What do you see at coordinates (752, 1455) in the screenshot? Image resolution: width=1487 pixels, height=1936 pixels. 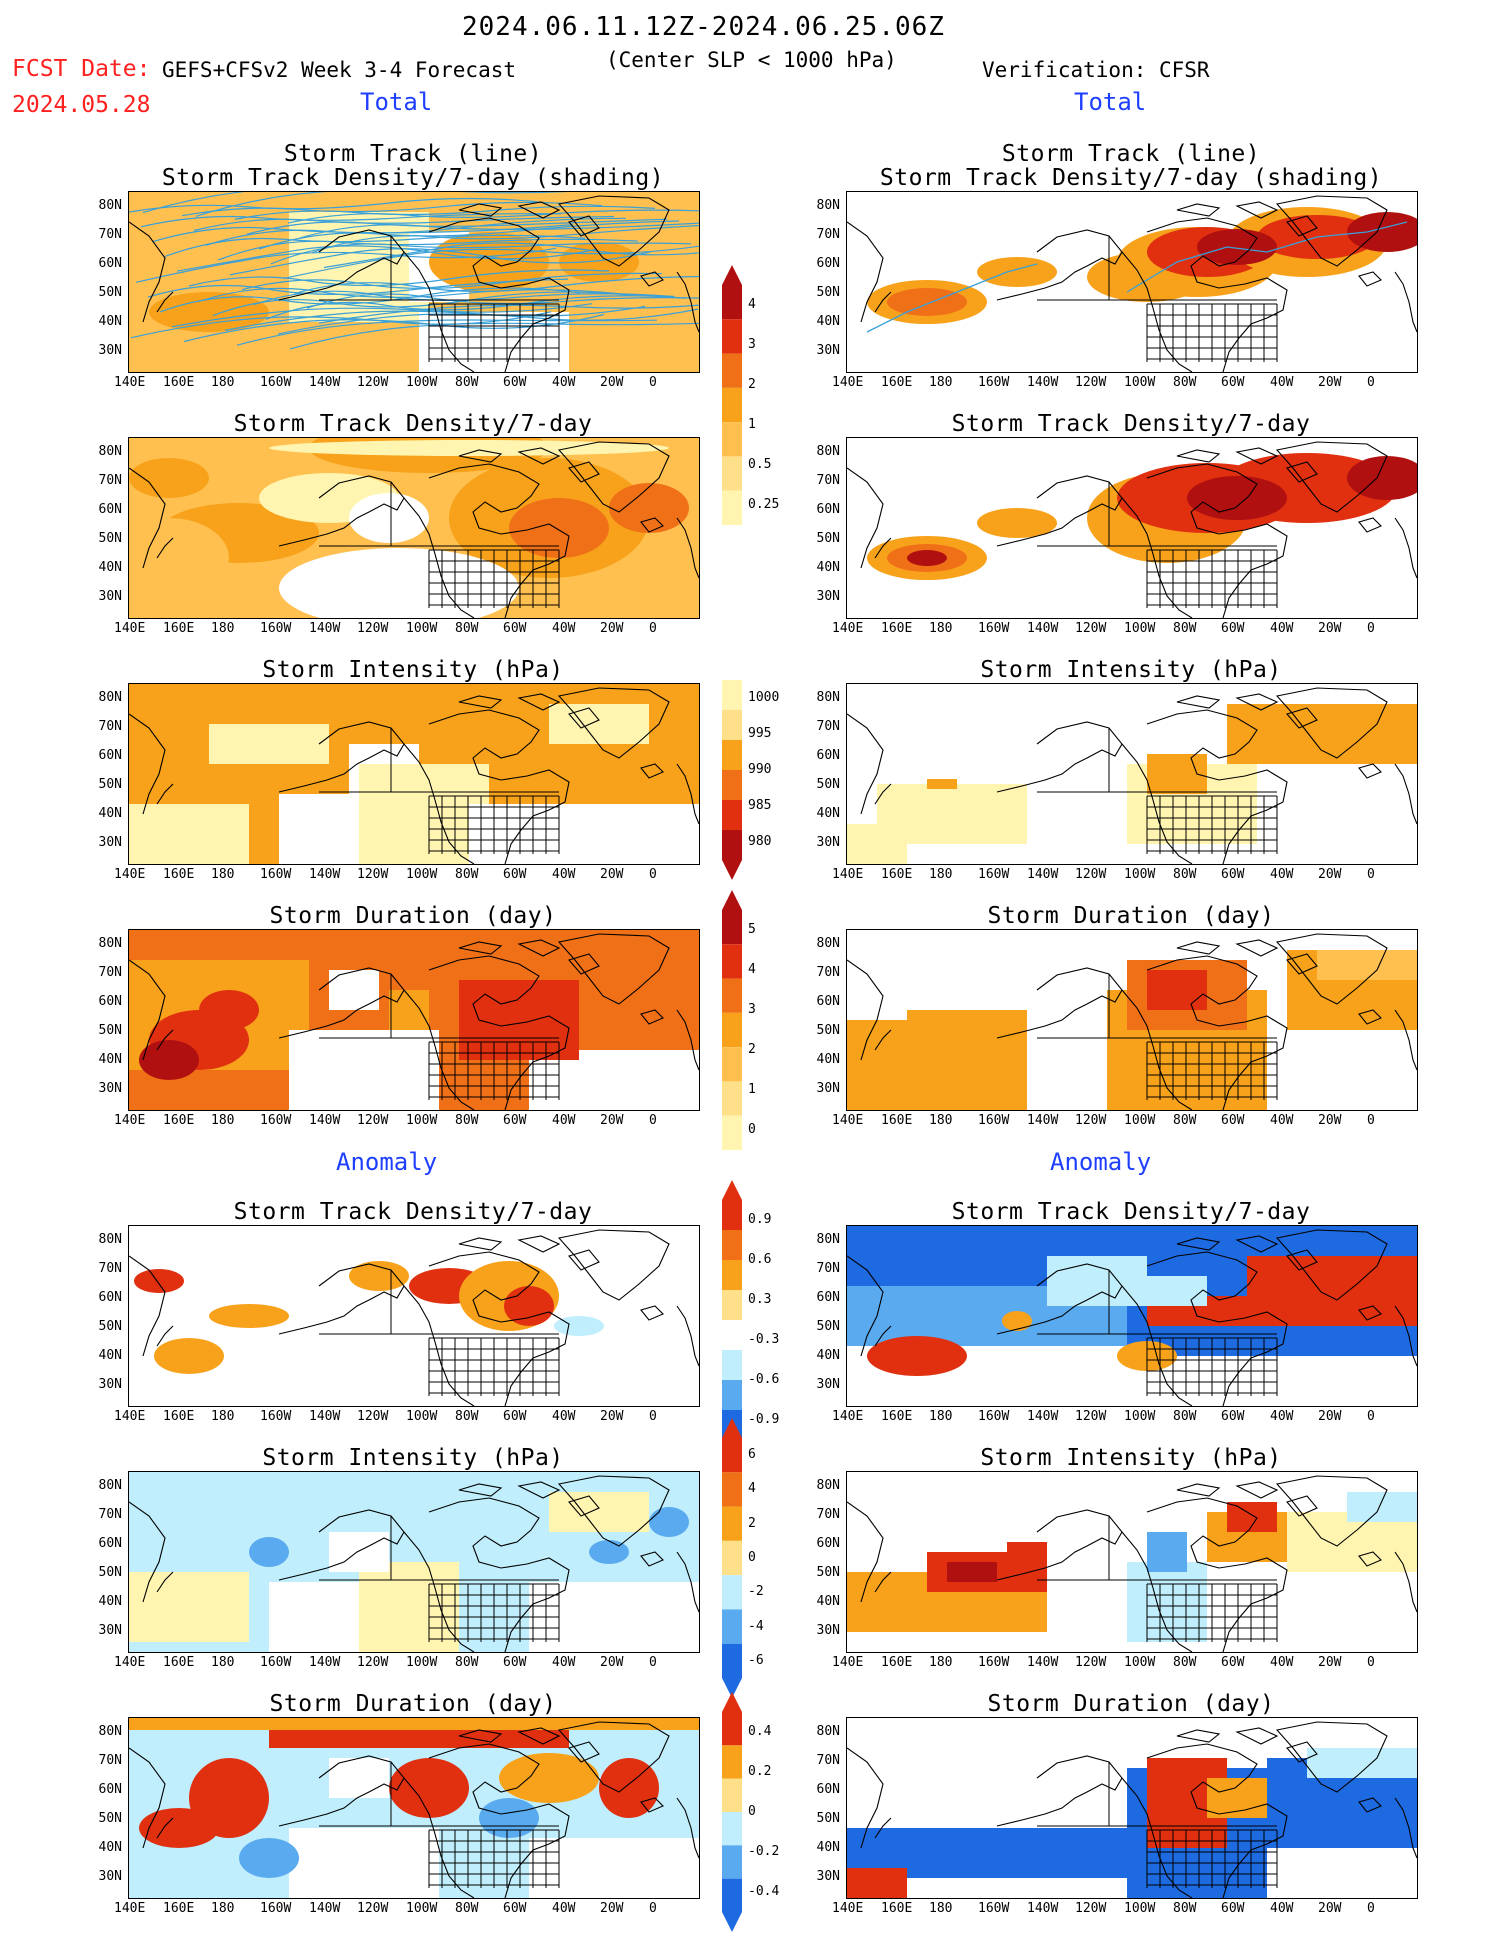 I see `colorbar-label: 6` at bounding box center [752, 1455].